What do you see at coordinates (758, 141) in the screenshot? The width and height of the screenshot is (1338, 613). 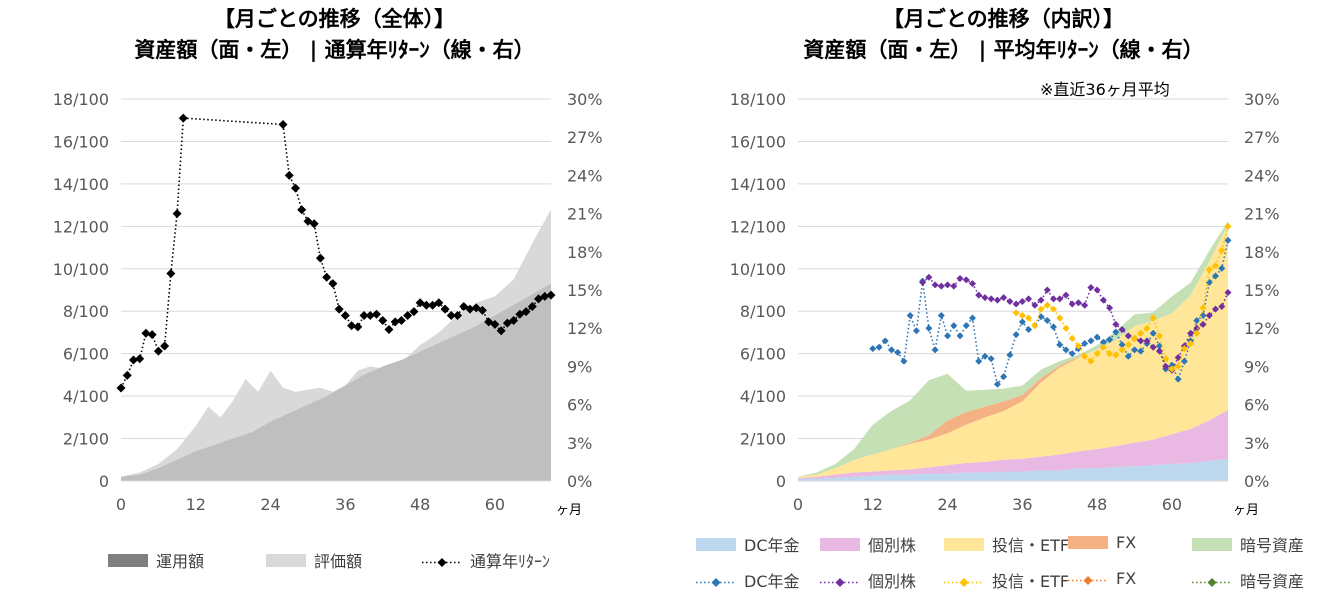 I see `right-y-left-tick: 16/100` at bounding box center [758, 141].